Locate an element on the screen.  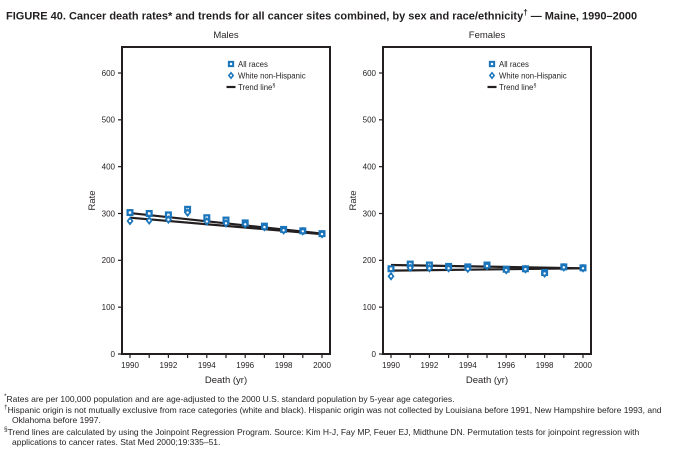
legend-label: Trend line§ is located at coordinates (517, 86).